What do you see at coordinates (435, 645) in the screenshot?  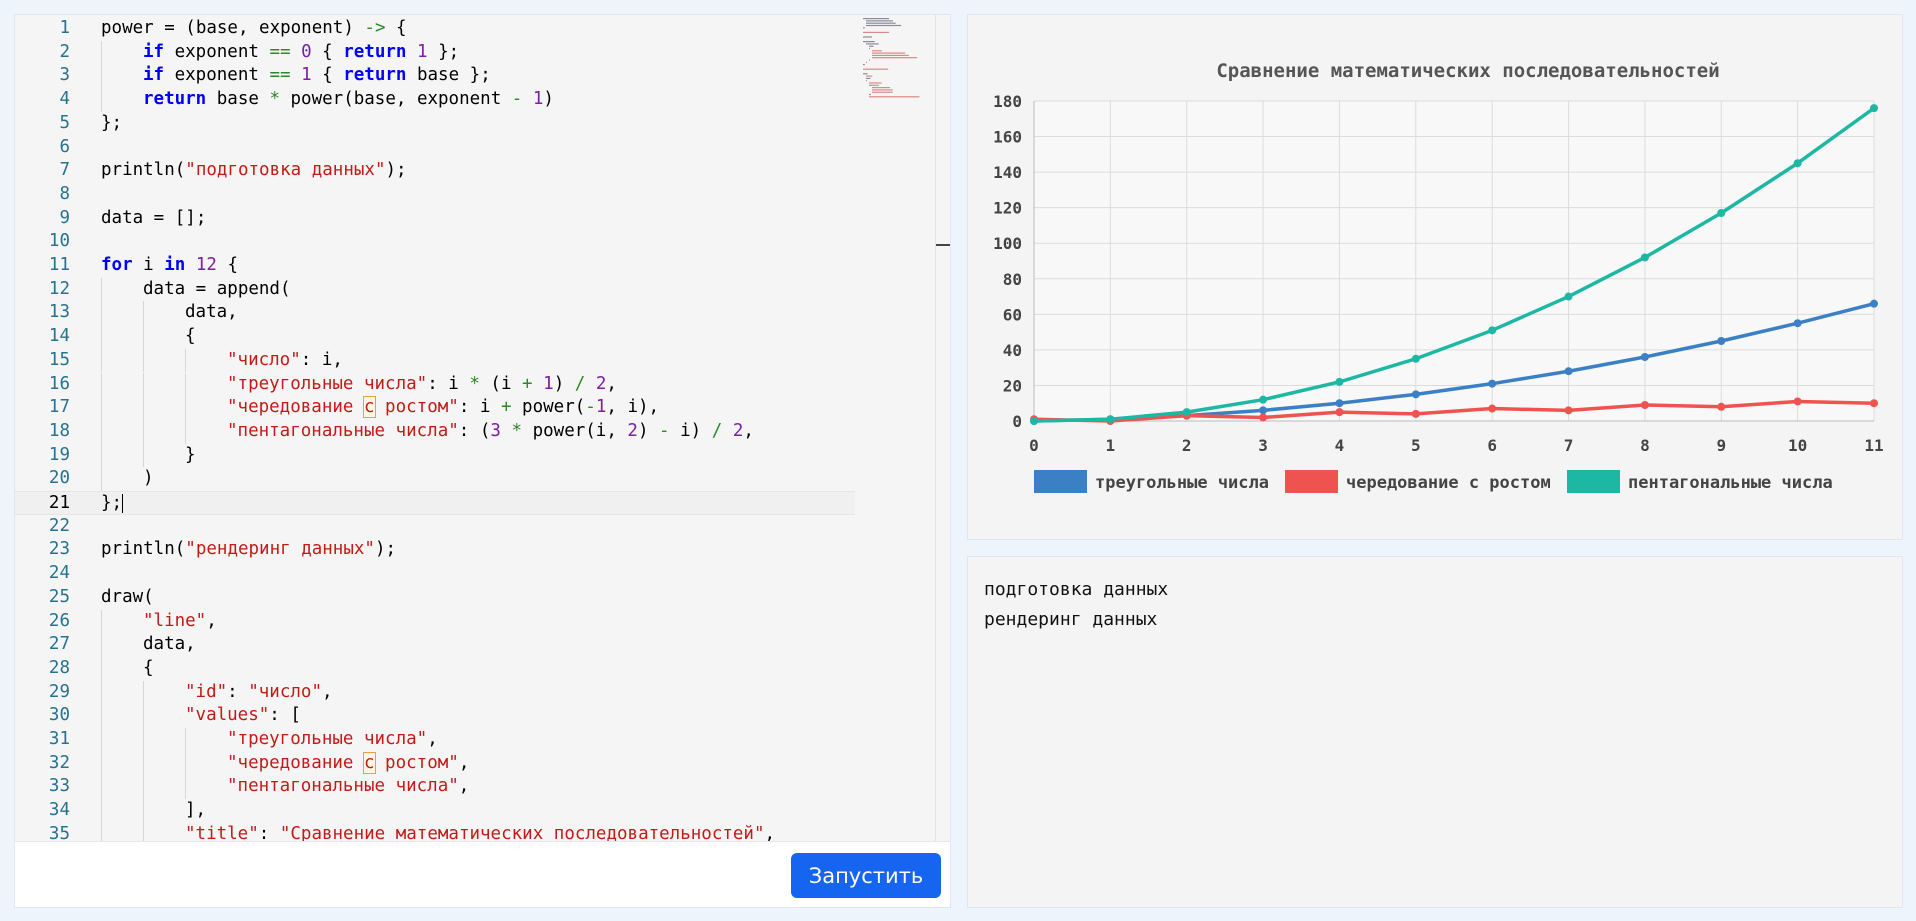 I see `code-line: 27 data,` at bounding box center [435, 645].